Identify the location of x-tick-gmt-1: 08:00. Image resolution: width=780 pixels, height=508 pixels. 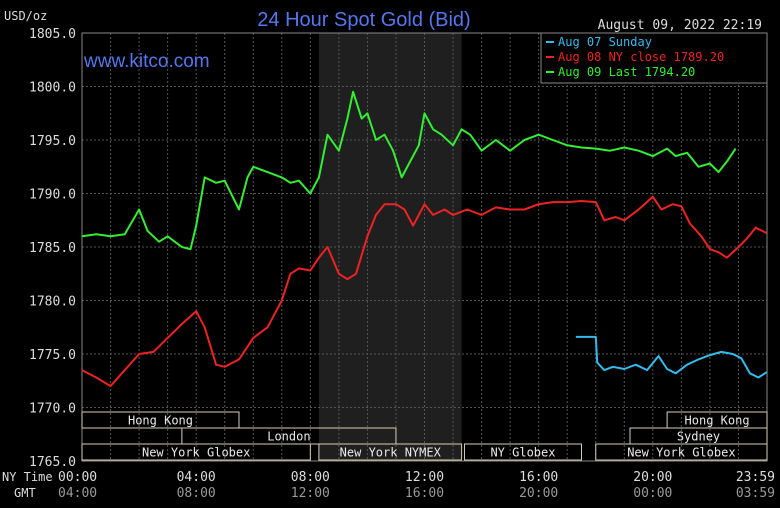
(196, 493).